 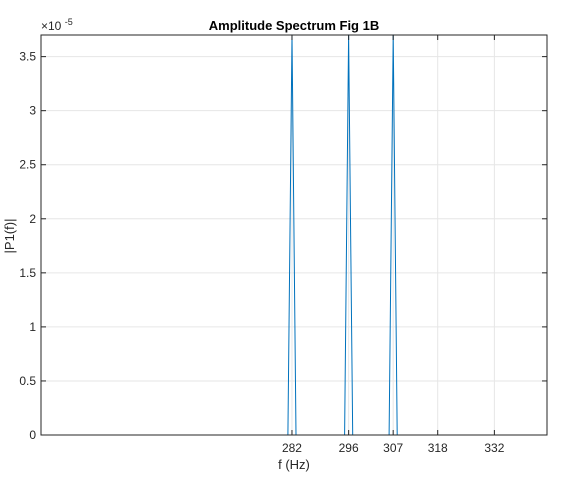 I want to click on y-tick-label: 0.5, so click(x=27, y=381).